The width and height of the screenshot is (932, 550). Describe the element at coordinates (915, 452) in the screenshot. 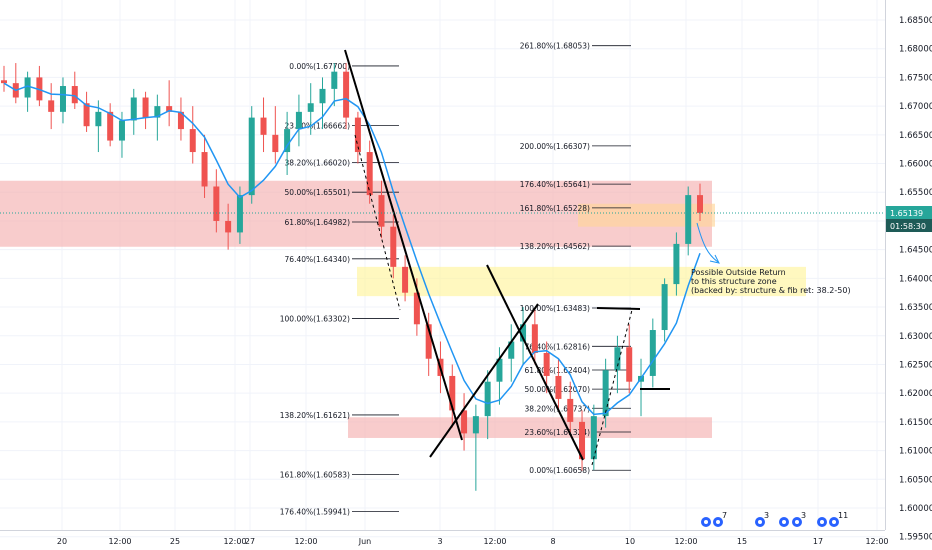

I see `price-tick-label: 1.61000` at that location.